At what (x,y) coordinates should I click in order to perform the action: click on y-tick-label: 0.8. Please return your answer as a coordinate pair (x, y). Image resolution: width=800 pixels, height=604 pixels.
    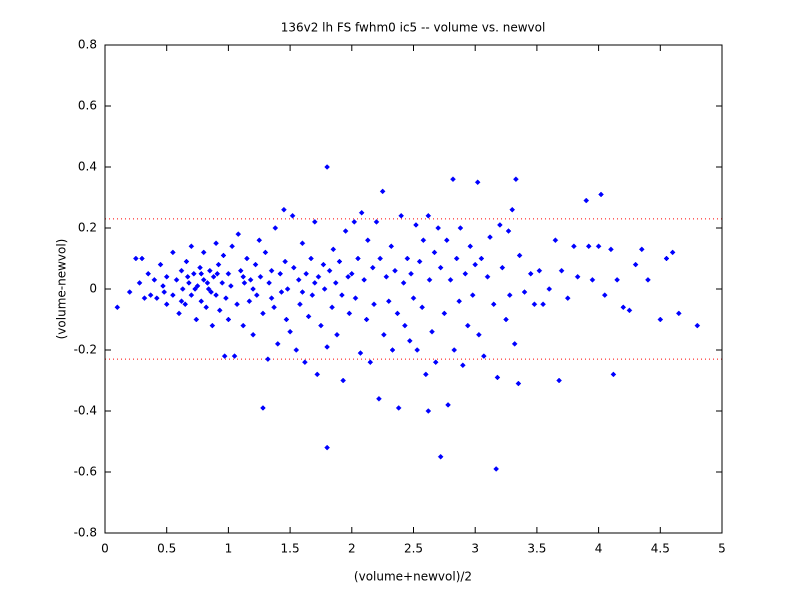
    Looking at the image, I should click on (87, 45).